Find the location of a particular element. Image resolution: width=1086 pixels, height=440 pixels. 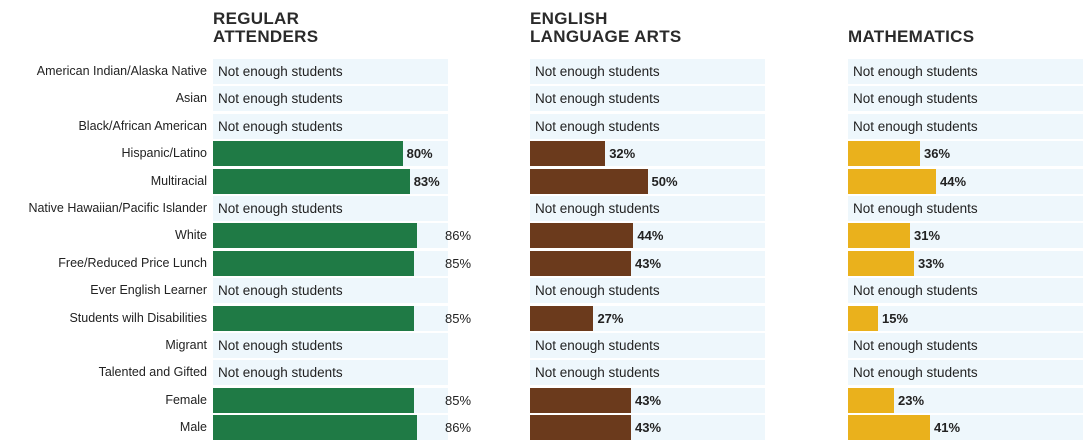

row-label: Female is located at coordinates (186, 399).